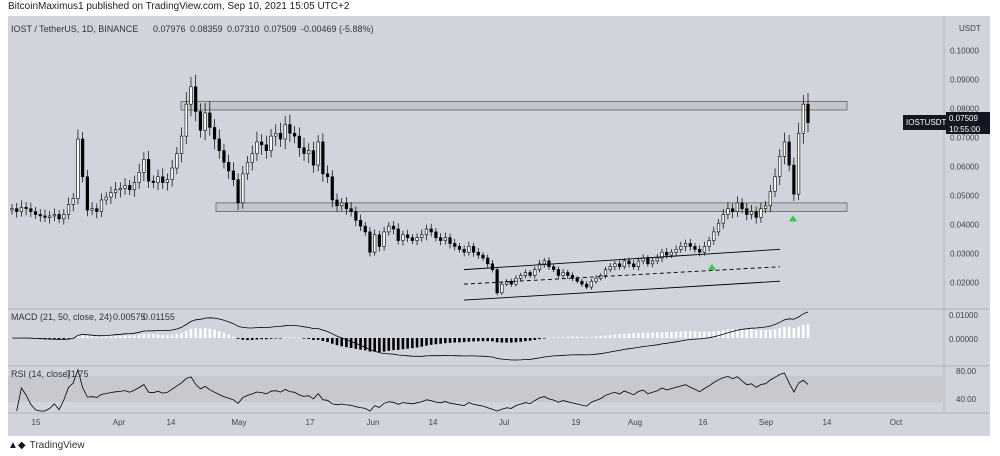 This screenshot has height=456, width=1000. What do you see at coordinates (514, 105) in the screenshot?
I see `resistance-zone` at bounding box center [514, 105].